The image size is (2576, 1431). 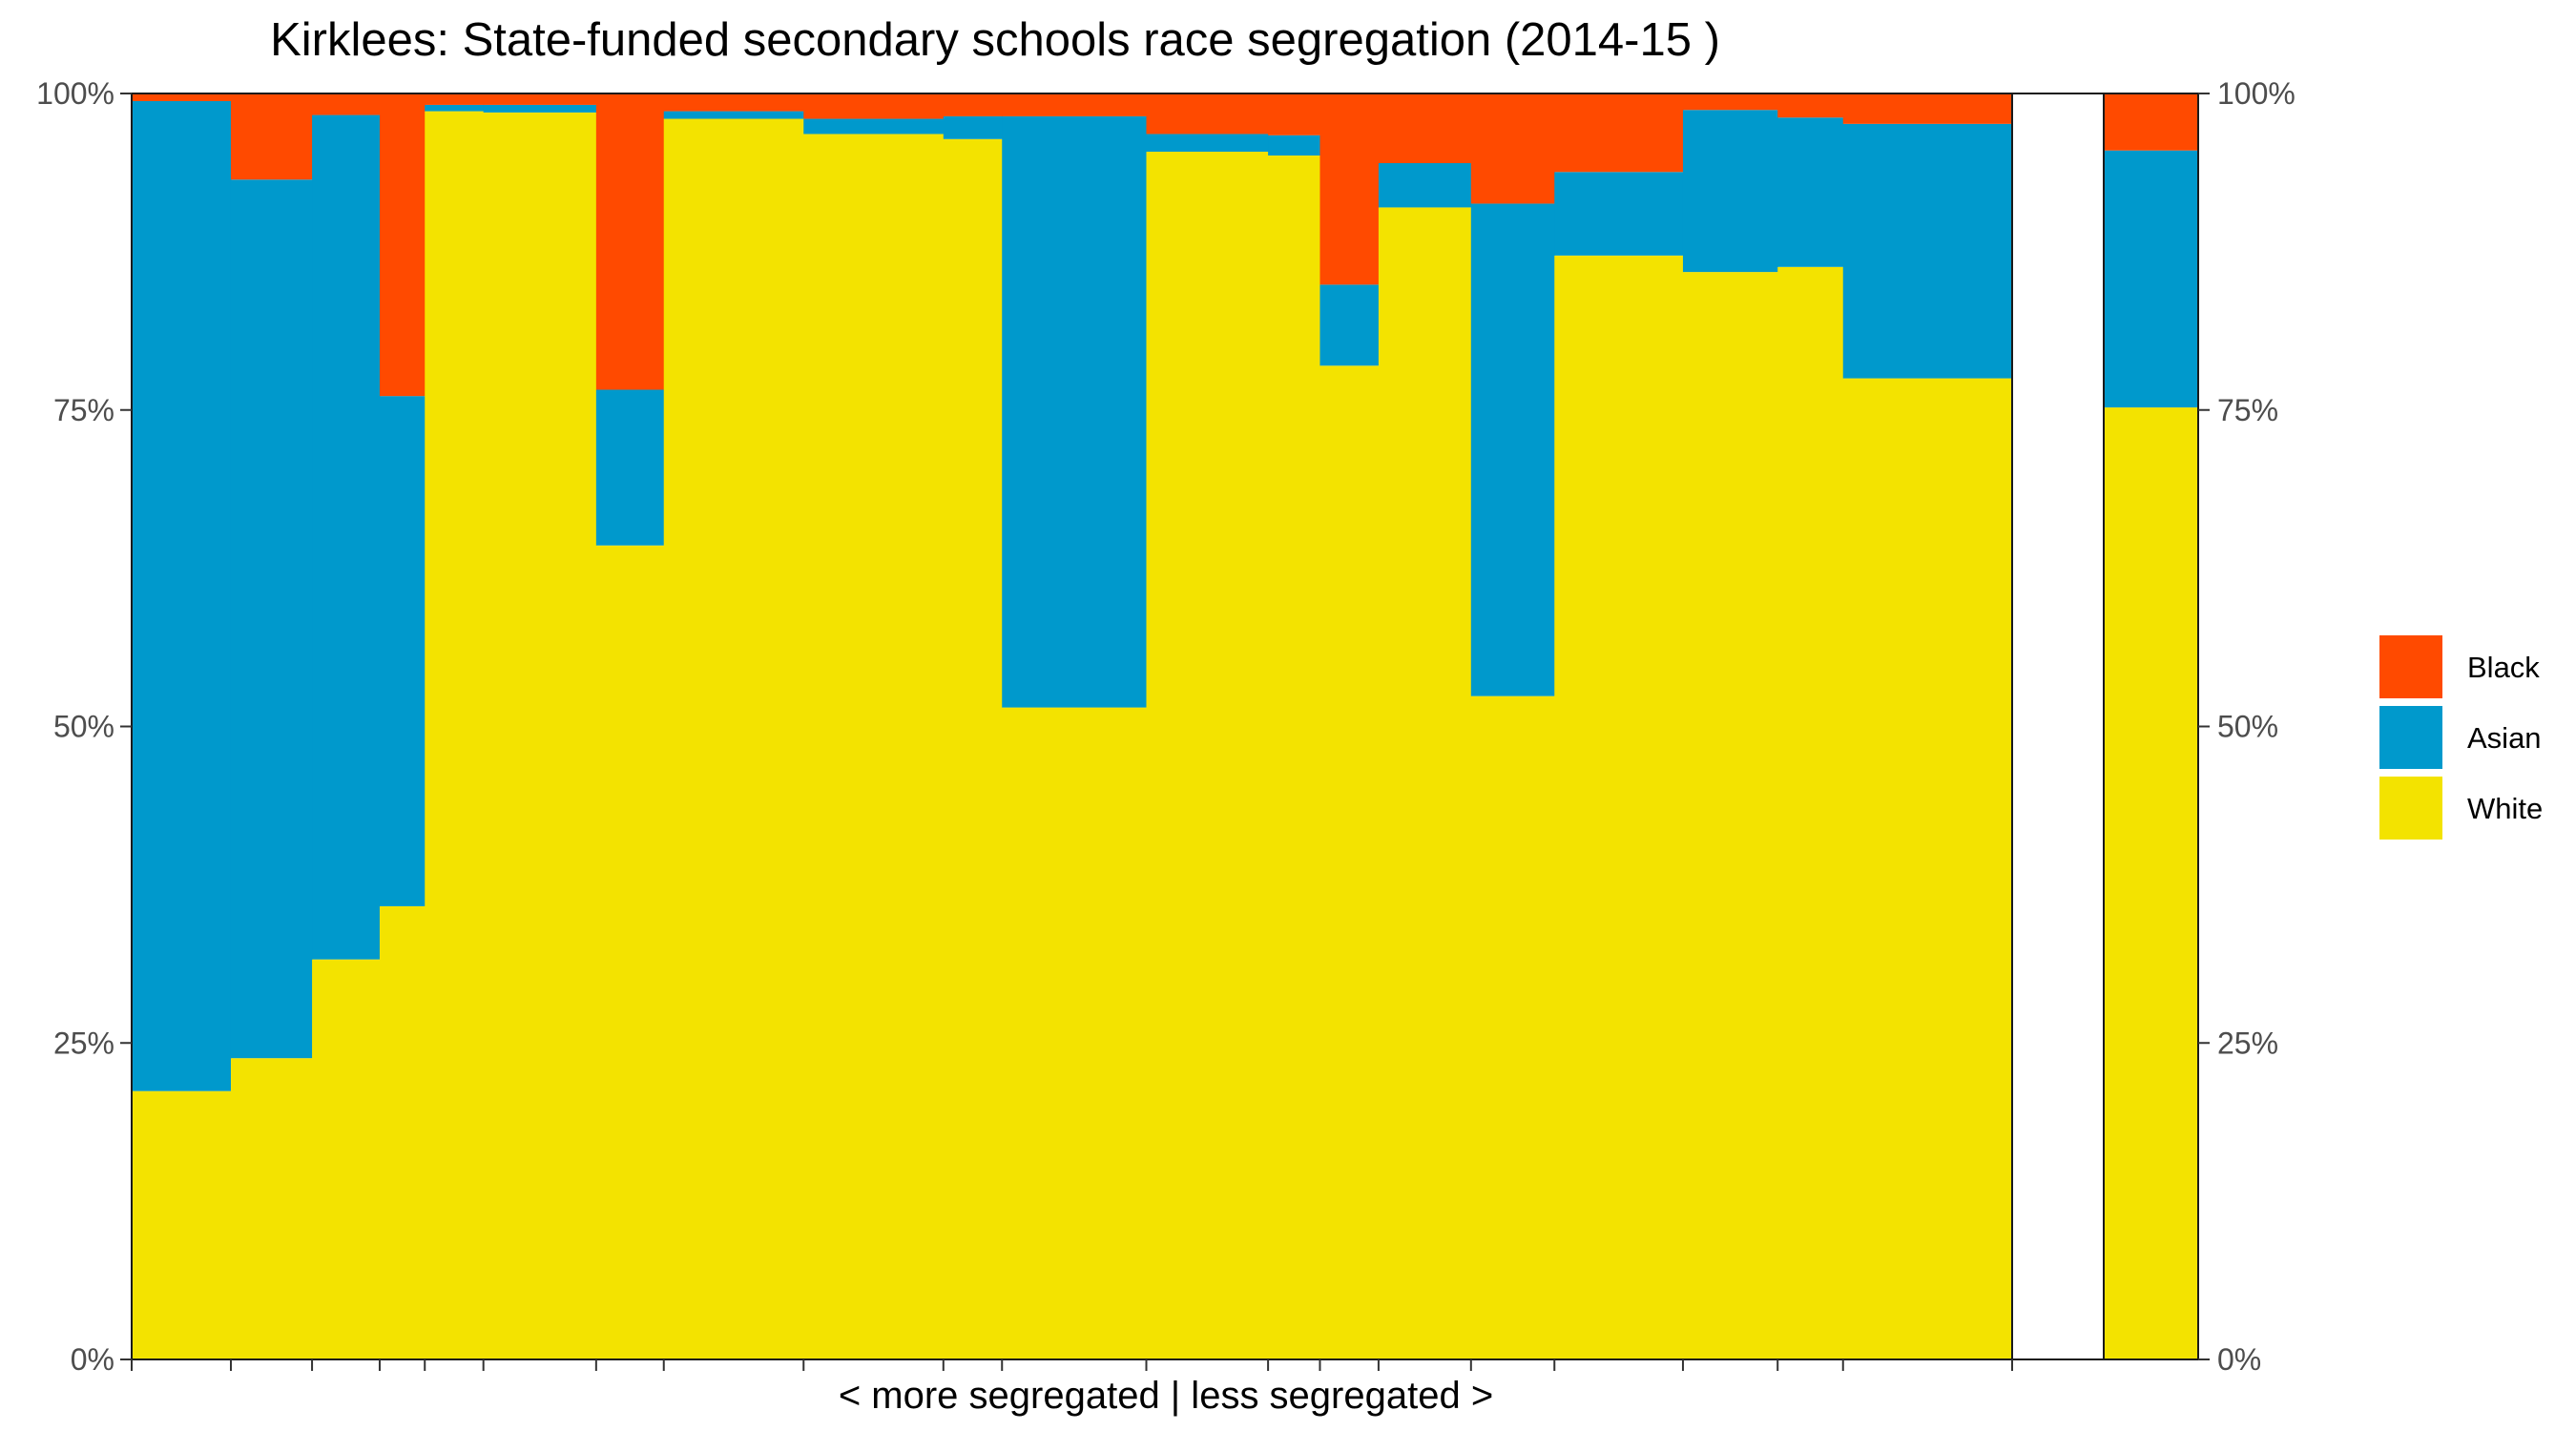 I want to click on bar-school-16-asian, so click(x=1512, y=449).